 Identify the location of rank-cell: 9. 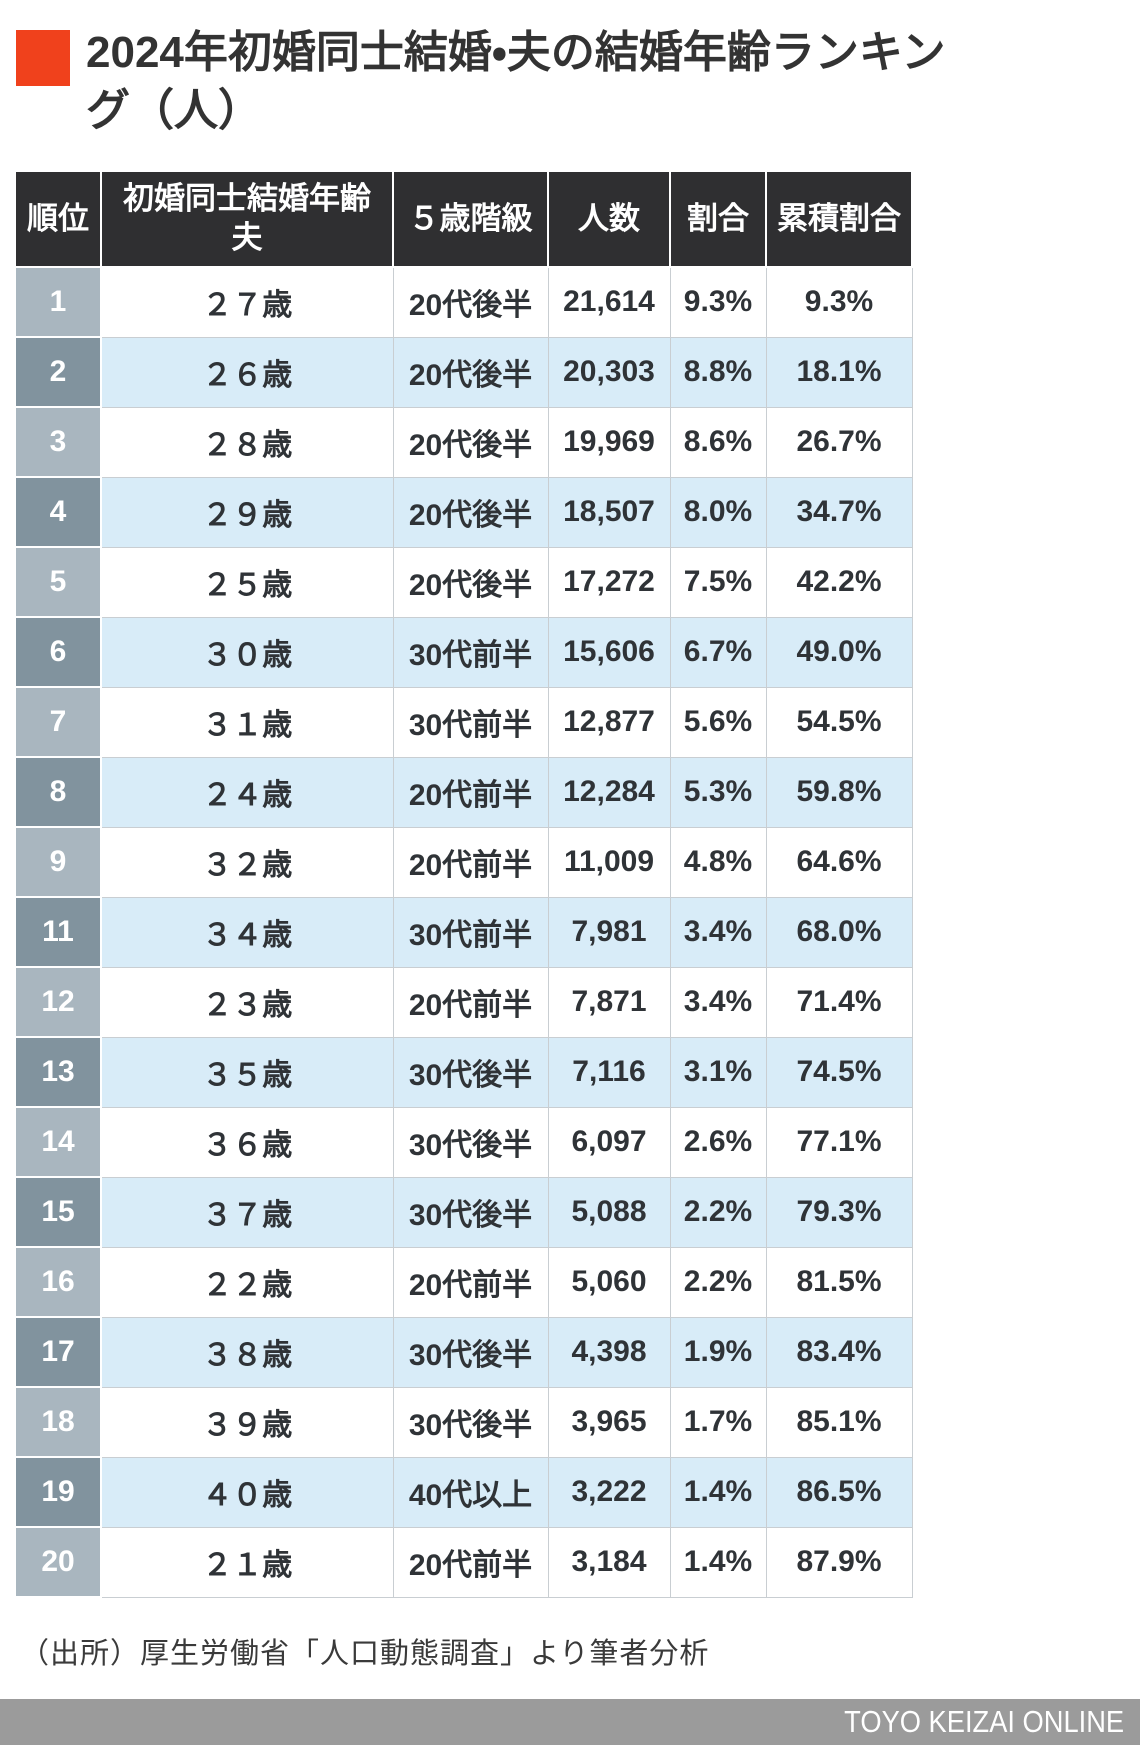
(58, 862).